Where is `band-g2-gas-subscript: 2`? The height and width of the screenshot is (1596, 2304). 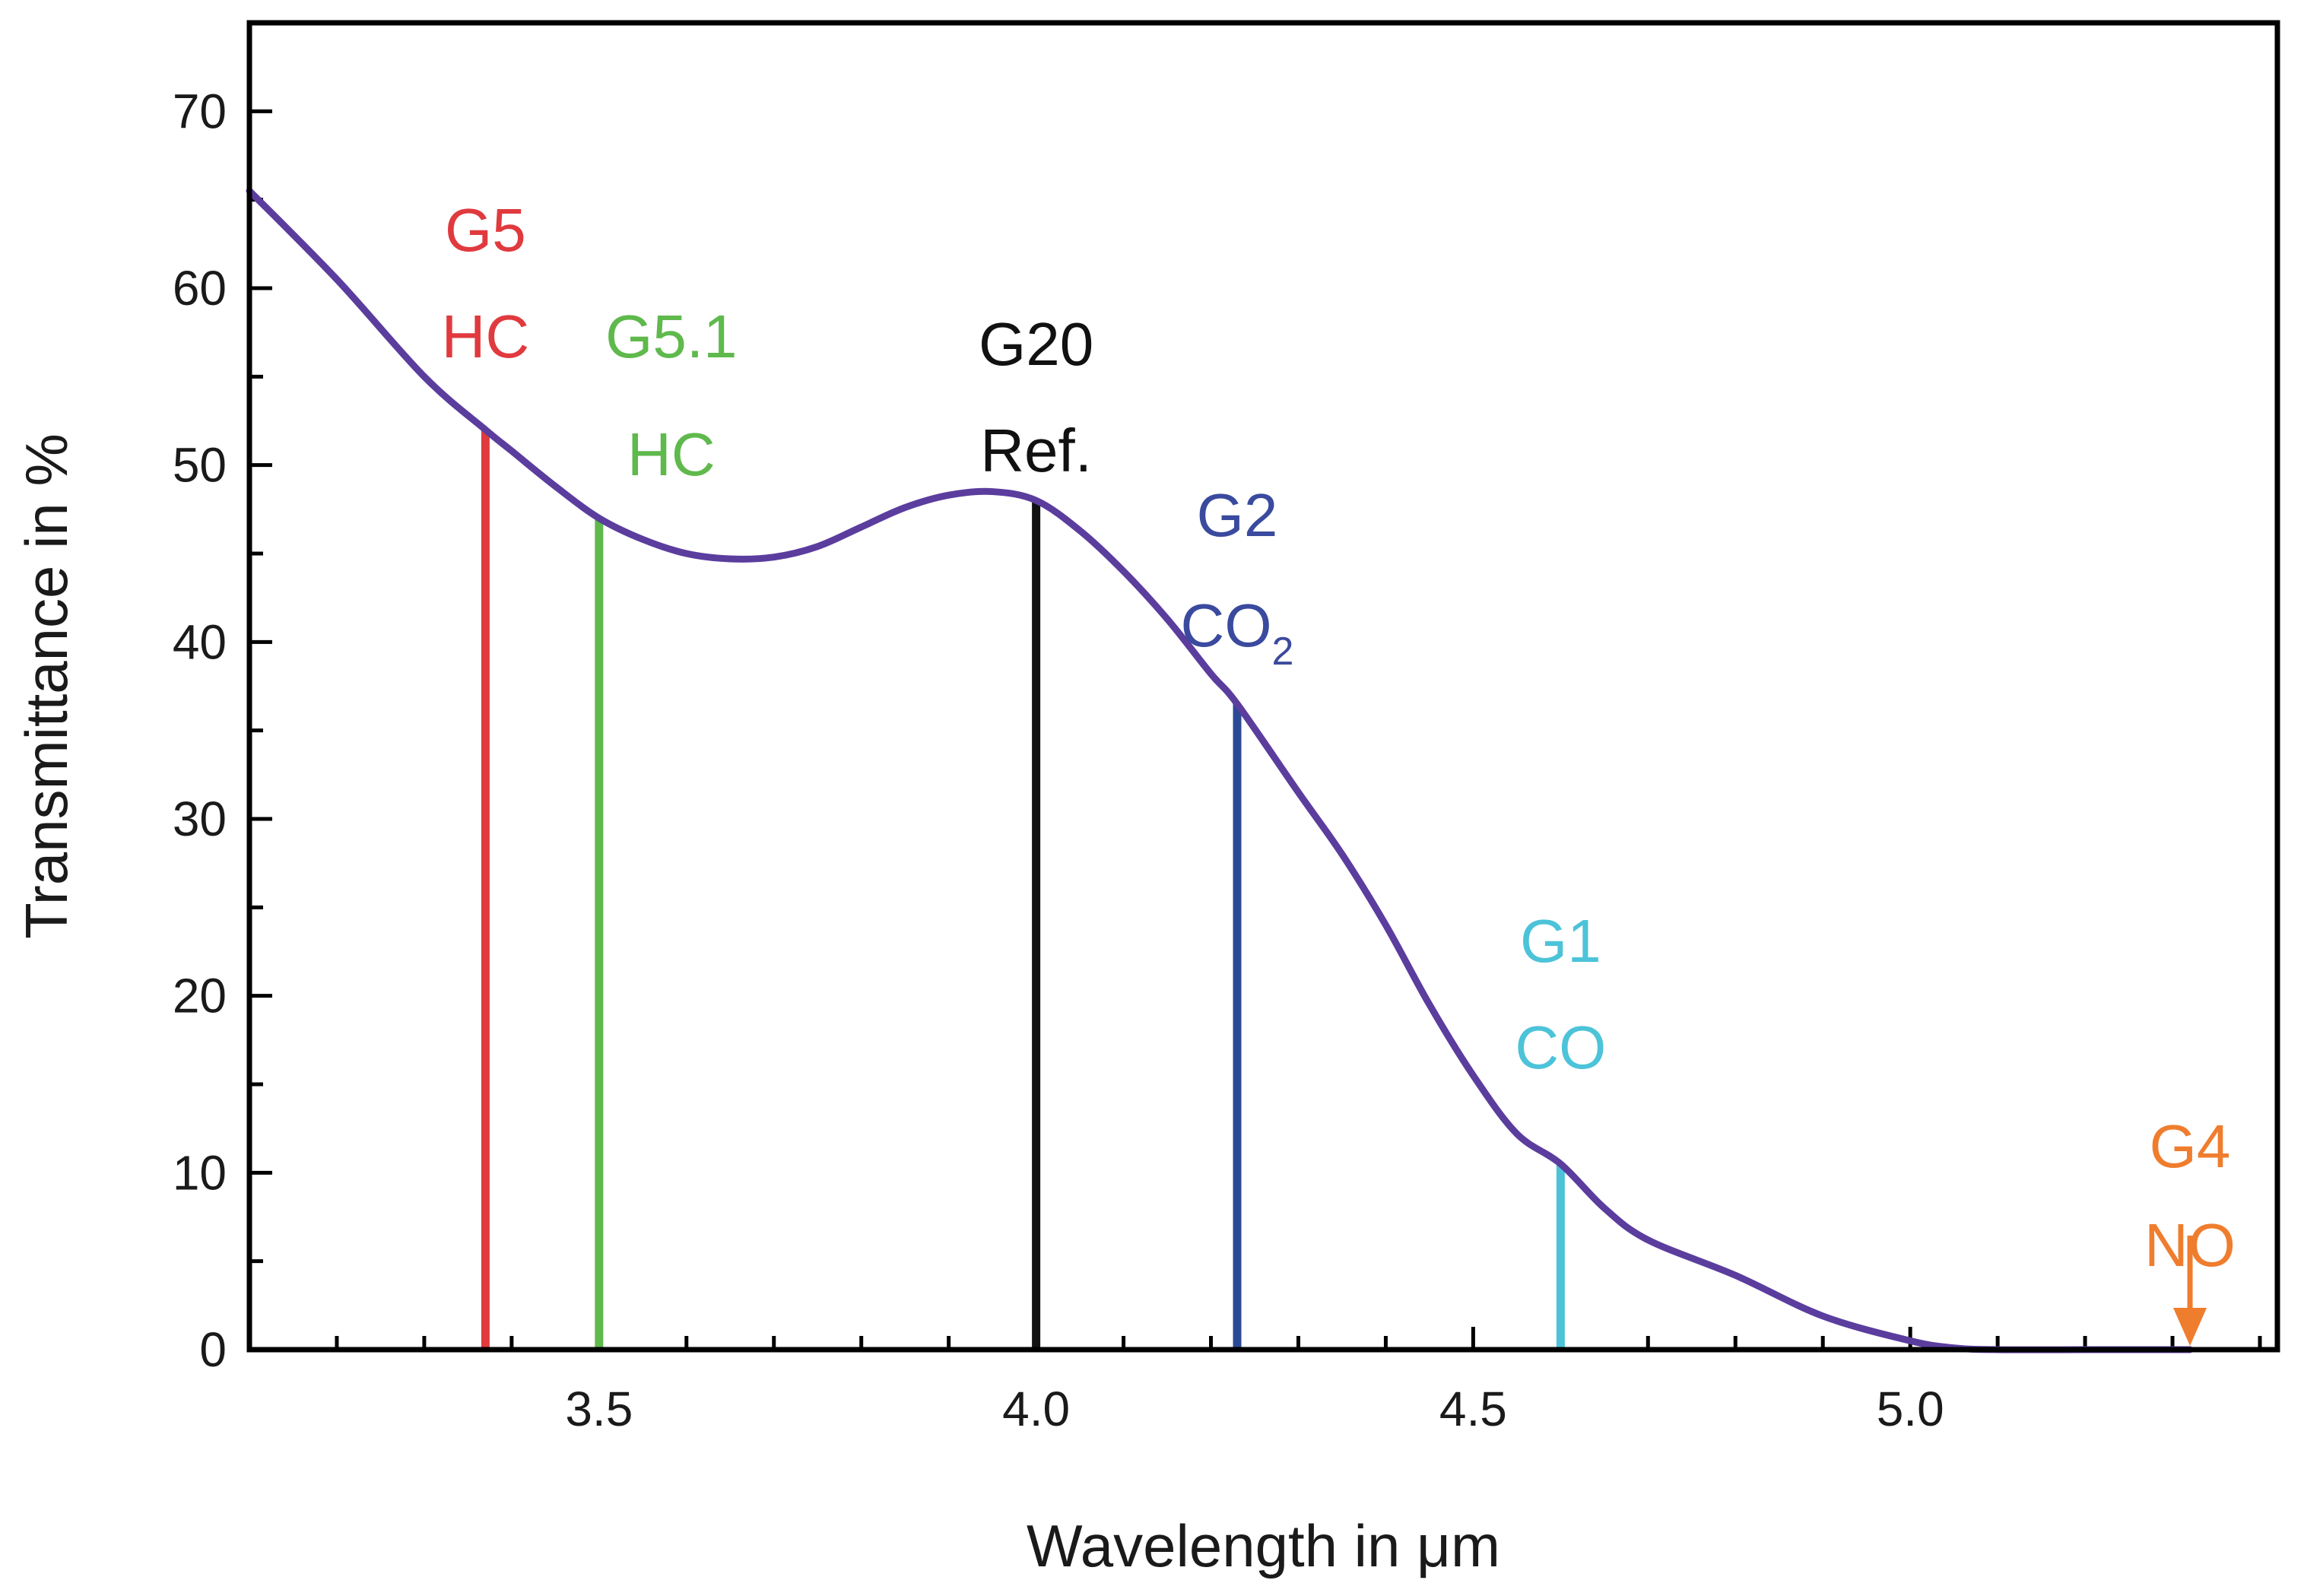
band-g2-gas-subscript: 2 is located at coordinates (1283, 652).